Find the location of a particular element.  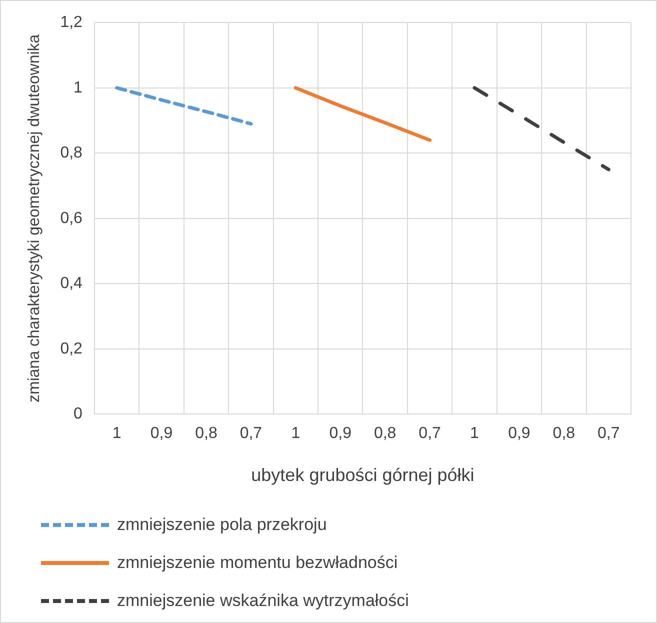

y-tick-label: 1 is located at coordinates (78, 87).